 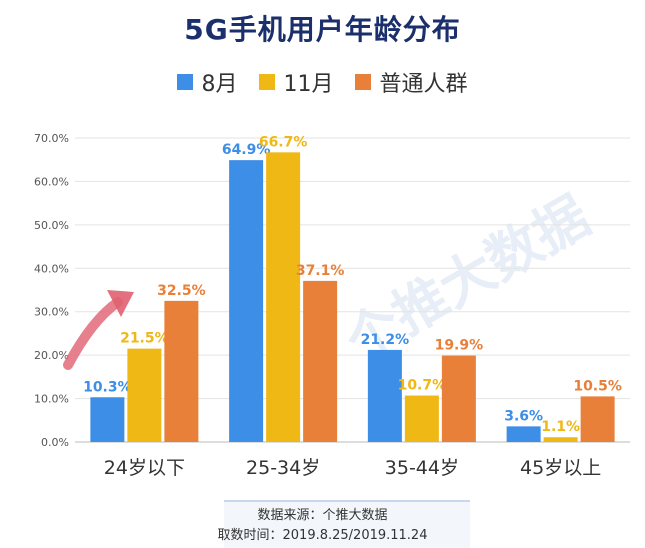 What do you see at coordinates (347, 524) in the screenshot?
I see `source-box` at bounding box center [347, 524].